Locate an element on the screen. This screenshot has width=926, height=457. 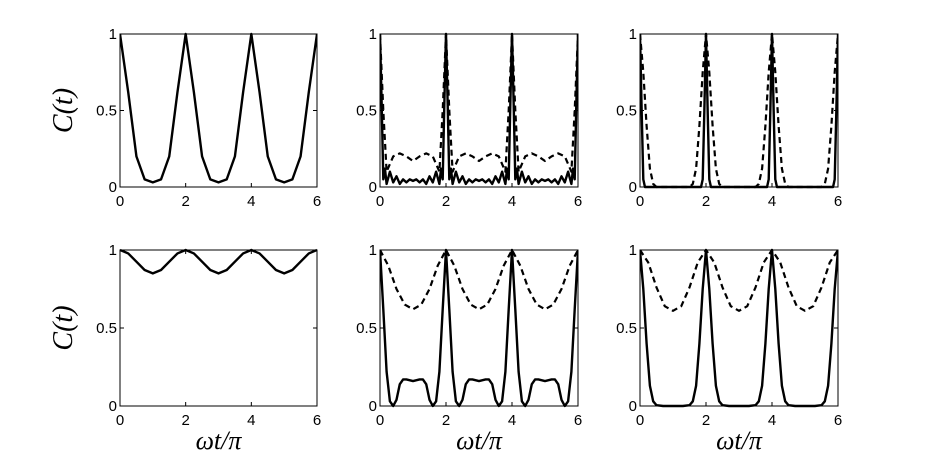
panel-r0-c2: 0 2 4 6 0 0.5 1 is located at coordinates (729, 118).